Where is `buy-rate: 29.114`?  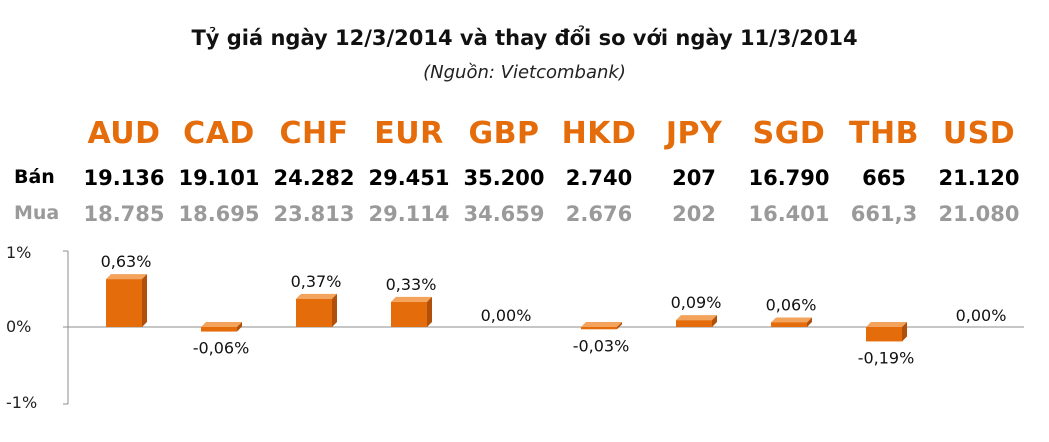
buy-rate: 29.114 is located at coordinates (409, 214).